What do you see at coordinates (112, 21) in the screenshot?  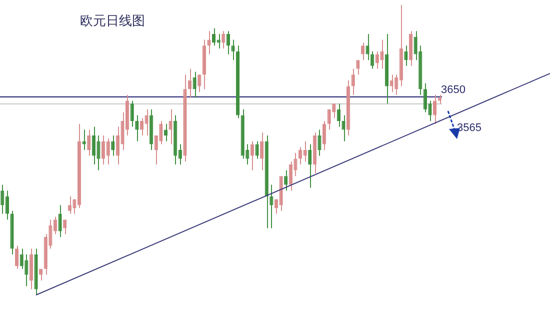 I see `text: 欧元日线图` at bounding box center [112, 21].